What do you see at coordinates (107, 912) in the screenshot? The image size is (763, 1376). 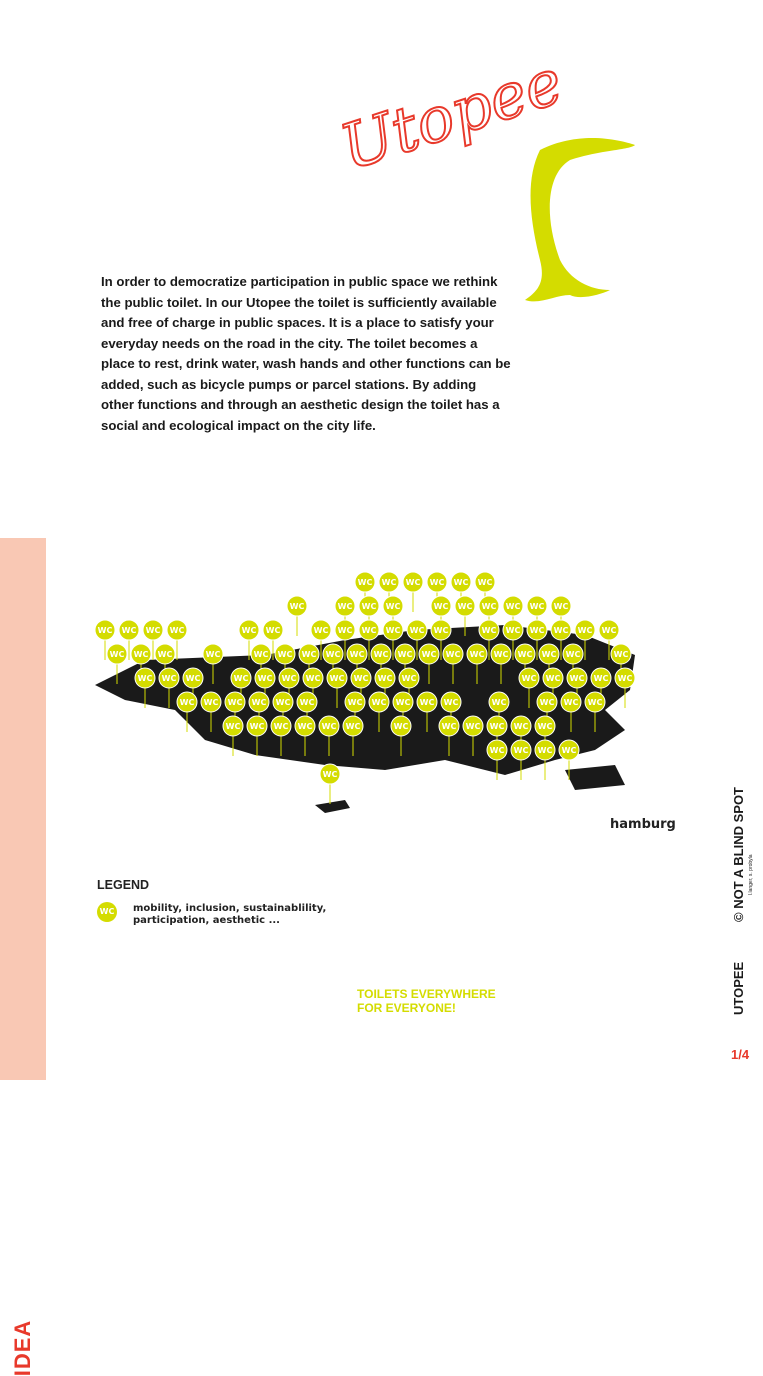 I see `wc-pin-icon: WC` at bounding box center [107, 912].